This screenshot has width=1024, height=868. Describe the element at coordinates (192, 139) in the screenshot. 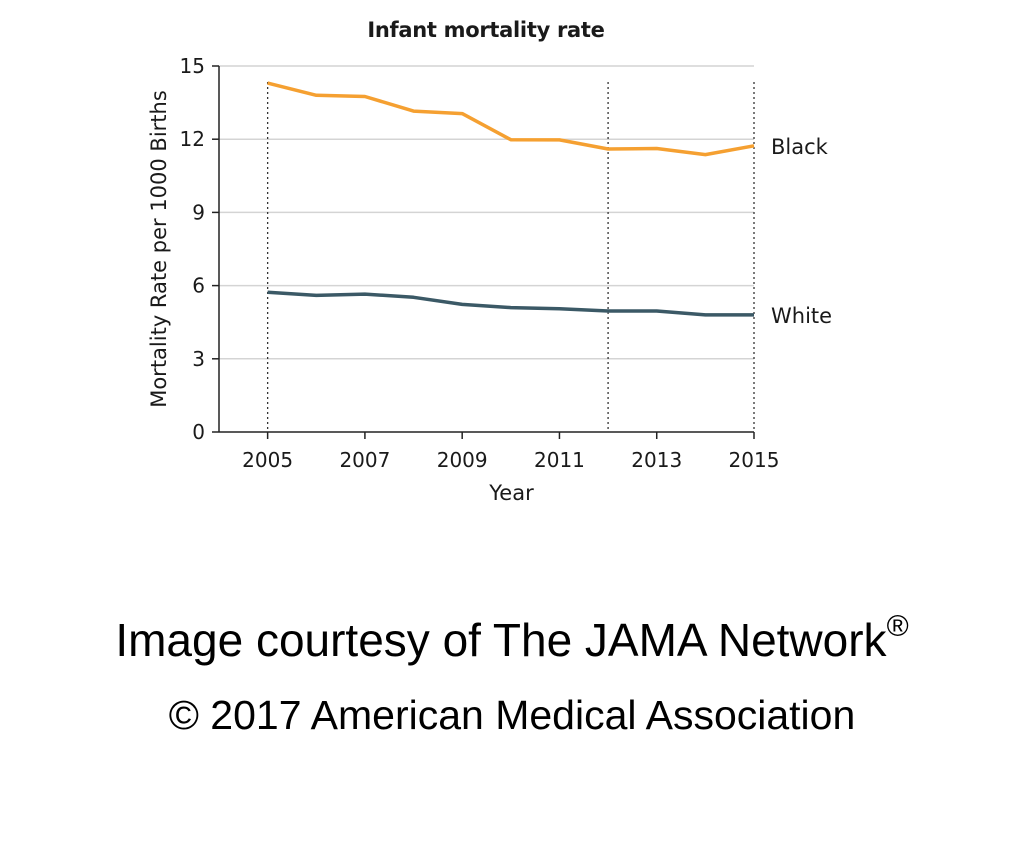

I see `y-tick-label: 12` at that location.